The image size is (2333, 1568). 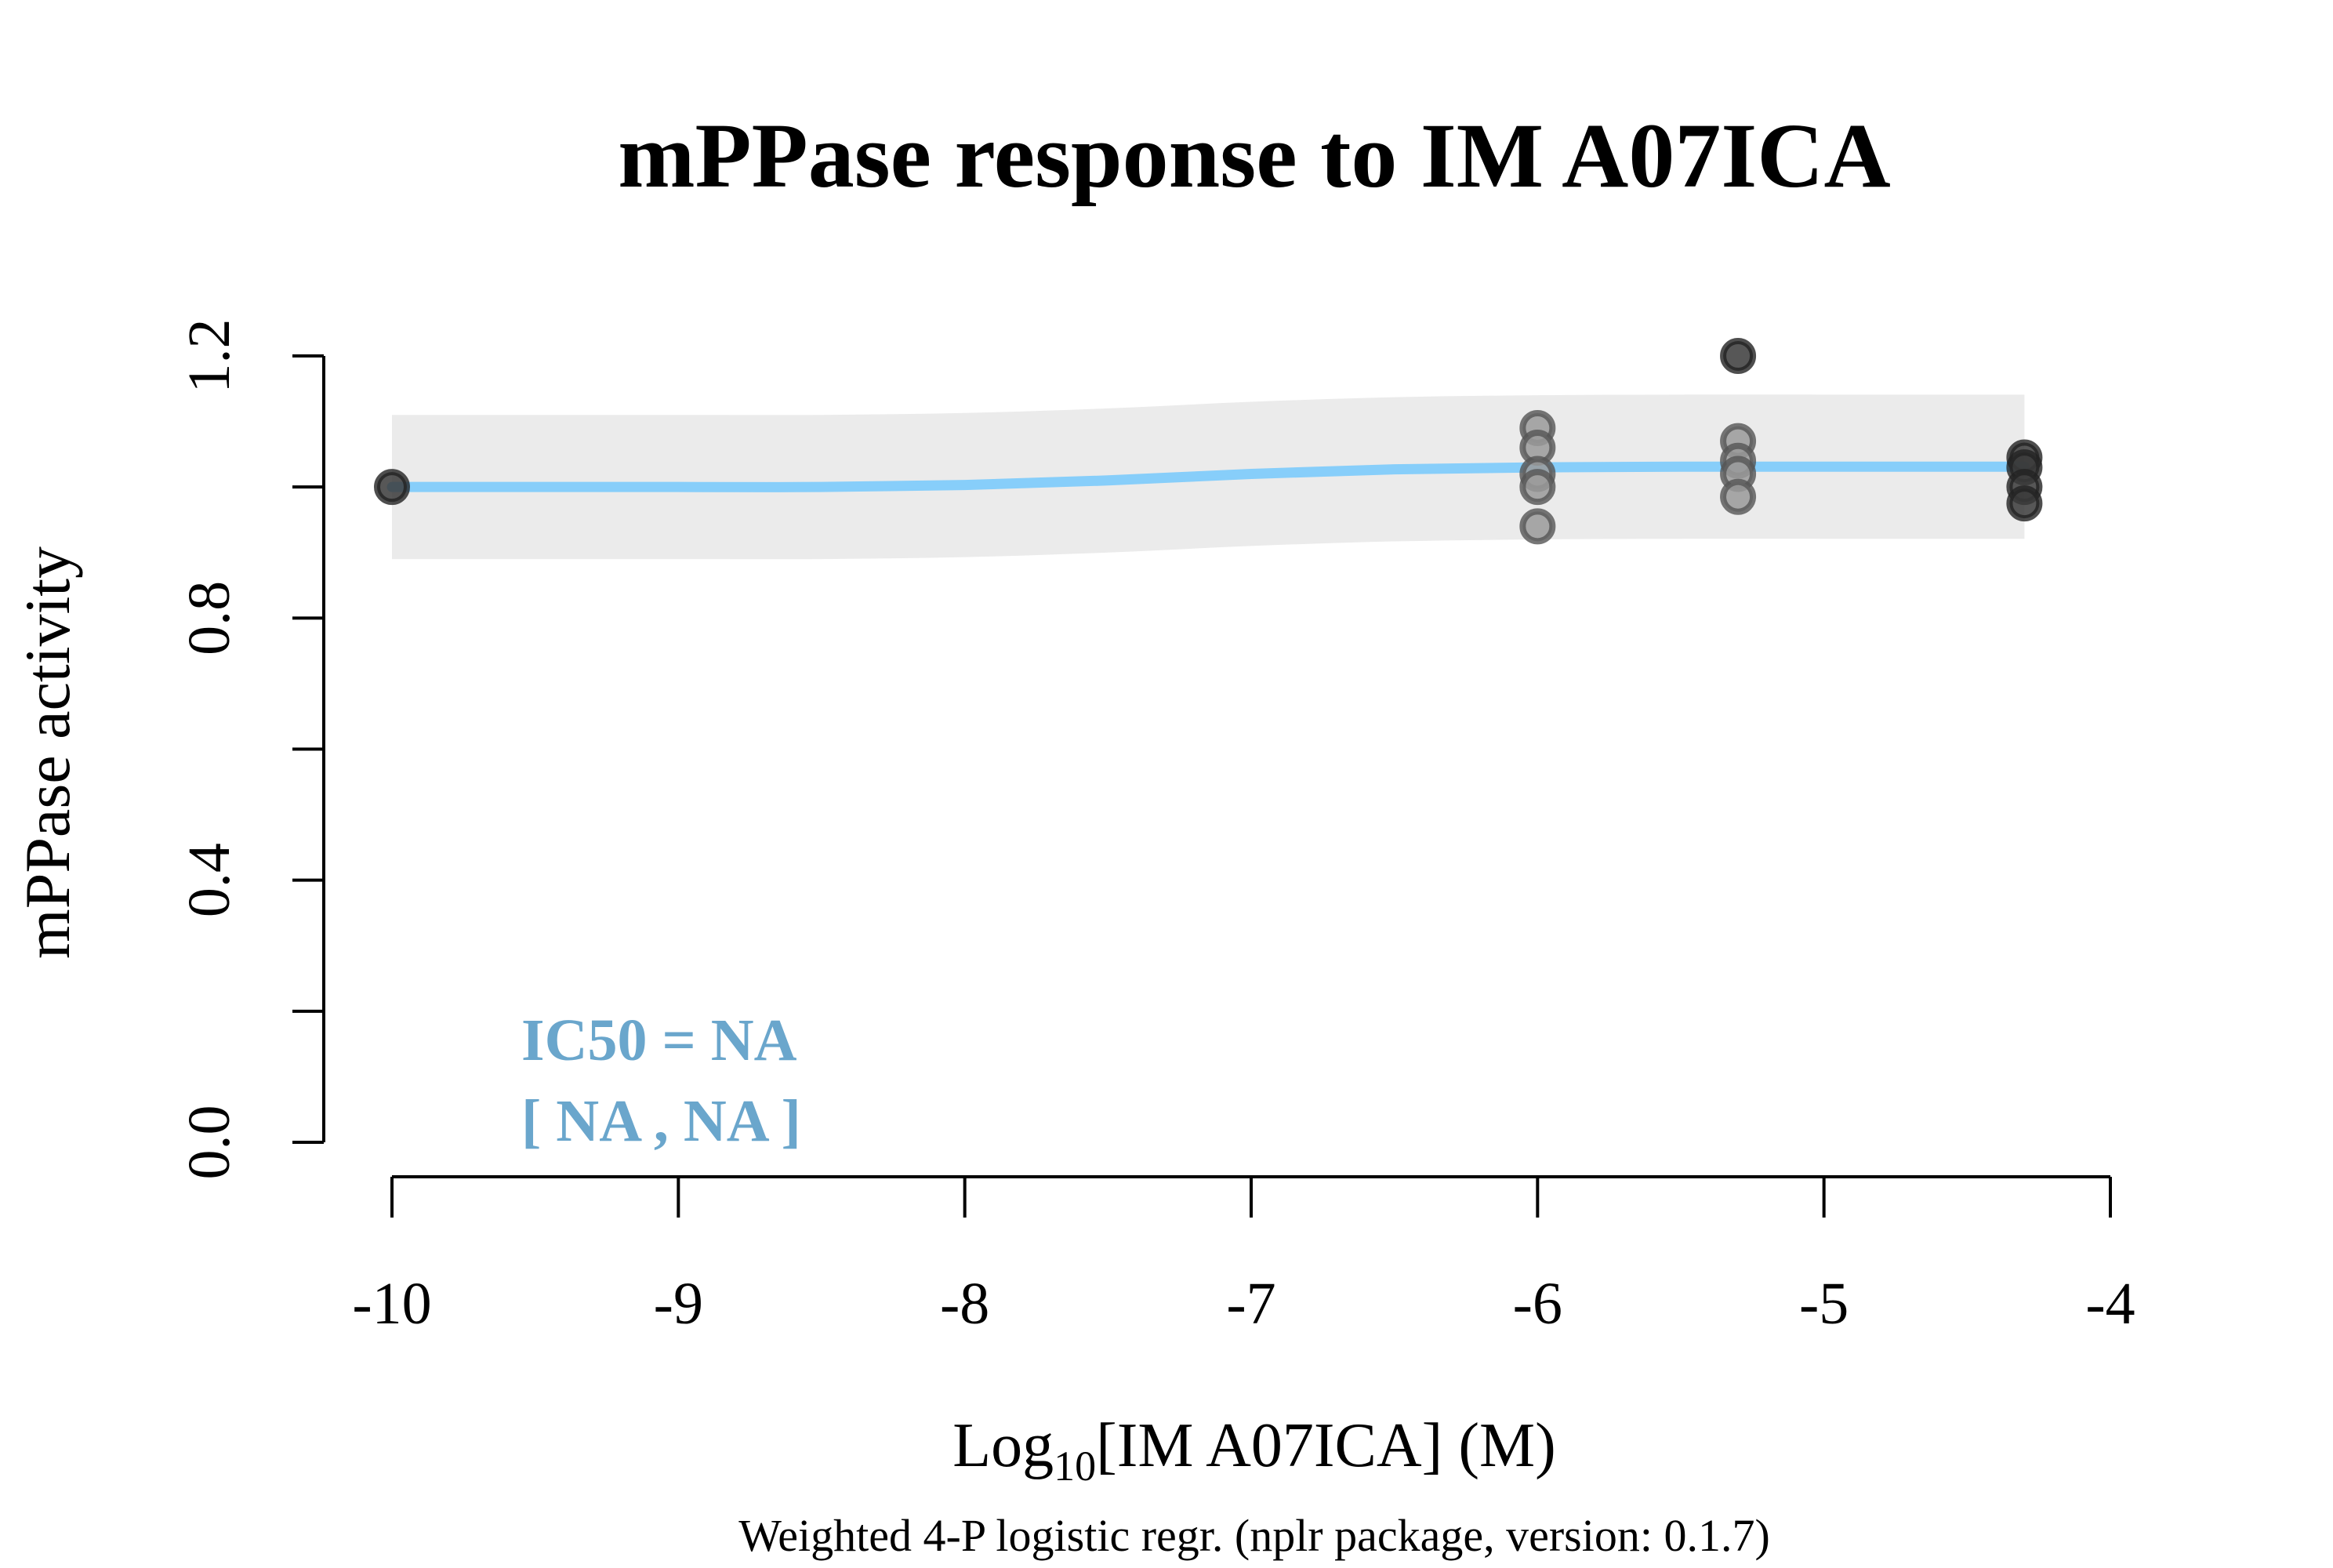 I want to click on fit-curve, so click(x=1208, y=476).